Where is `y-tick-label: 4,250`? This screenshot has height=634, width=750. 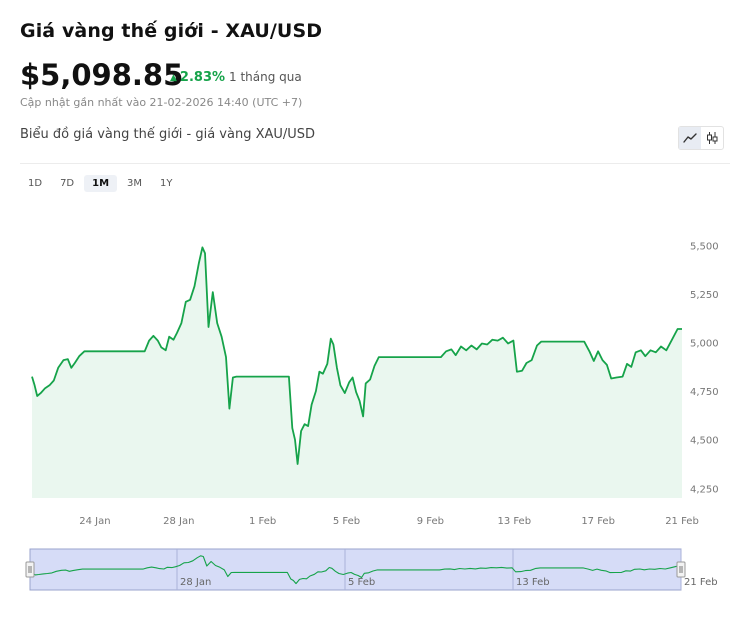 y-tick-label: 4,250 is located at coordinates (704, 489).